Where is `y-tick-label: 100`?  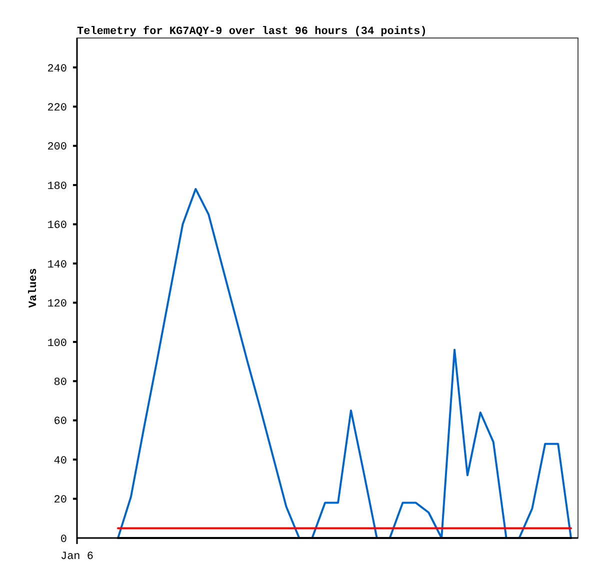 y-tick-label: 100 is located at coordinates (57, 344).